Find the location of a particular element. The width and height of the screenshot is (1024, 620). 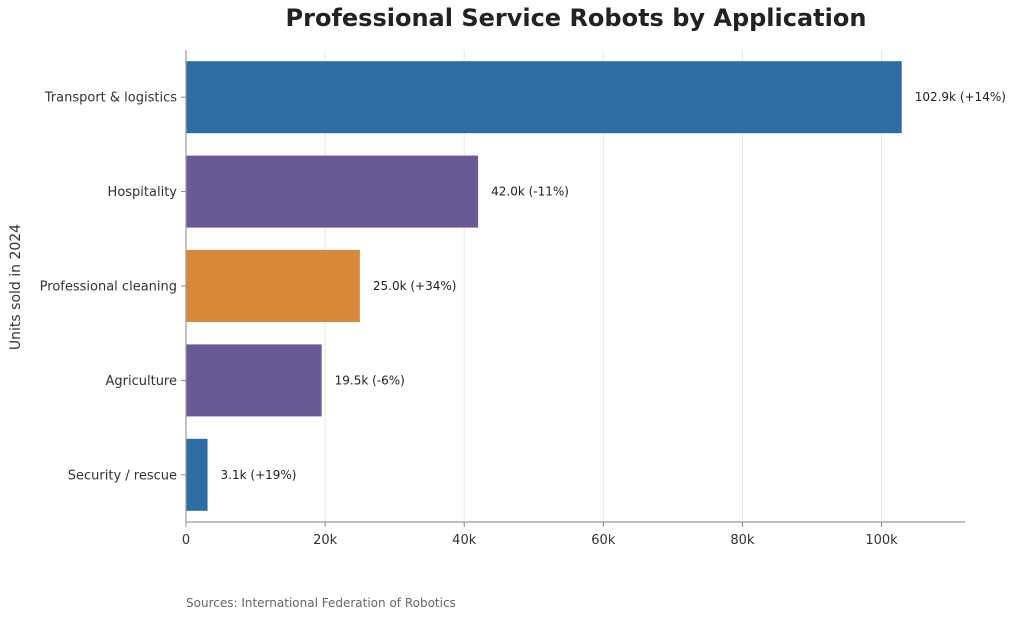

category-label: Hospitality is located at coordinates (143, 192).